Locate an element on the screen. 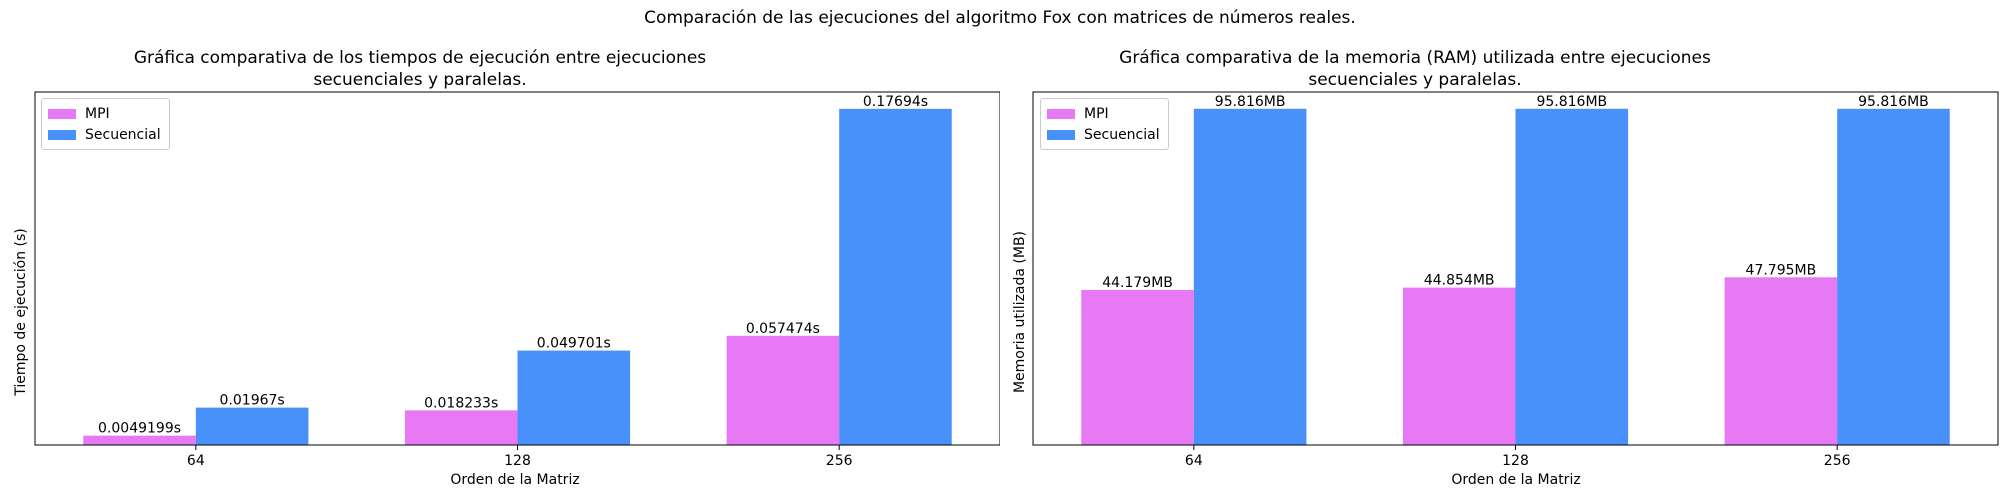  data-label-secuencial-64: 0.01967s is located at coordinates (252, 401).